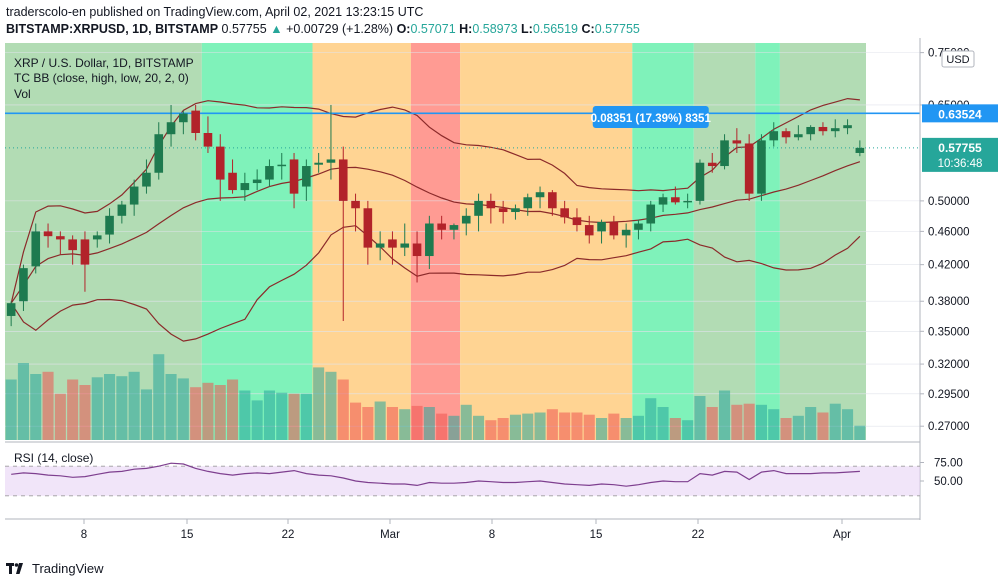 Image resolution: width=998 pixels, height=585 pixels. Describe the element at coordinates (340, 29) in the screenshot. I see `price-change: +0.00729 (+1.28%)` at that location.